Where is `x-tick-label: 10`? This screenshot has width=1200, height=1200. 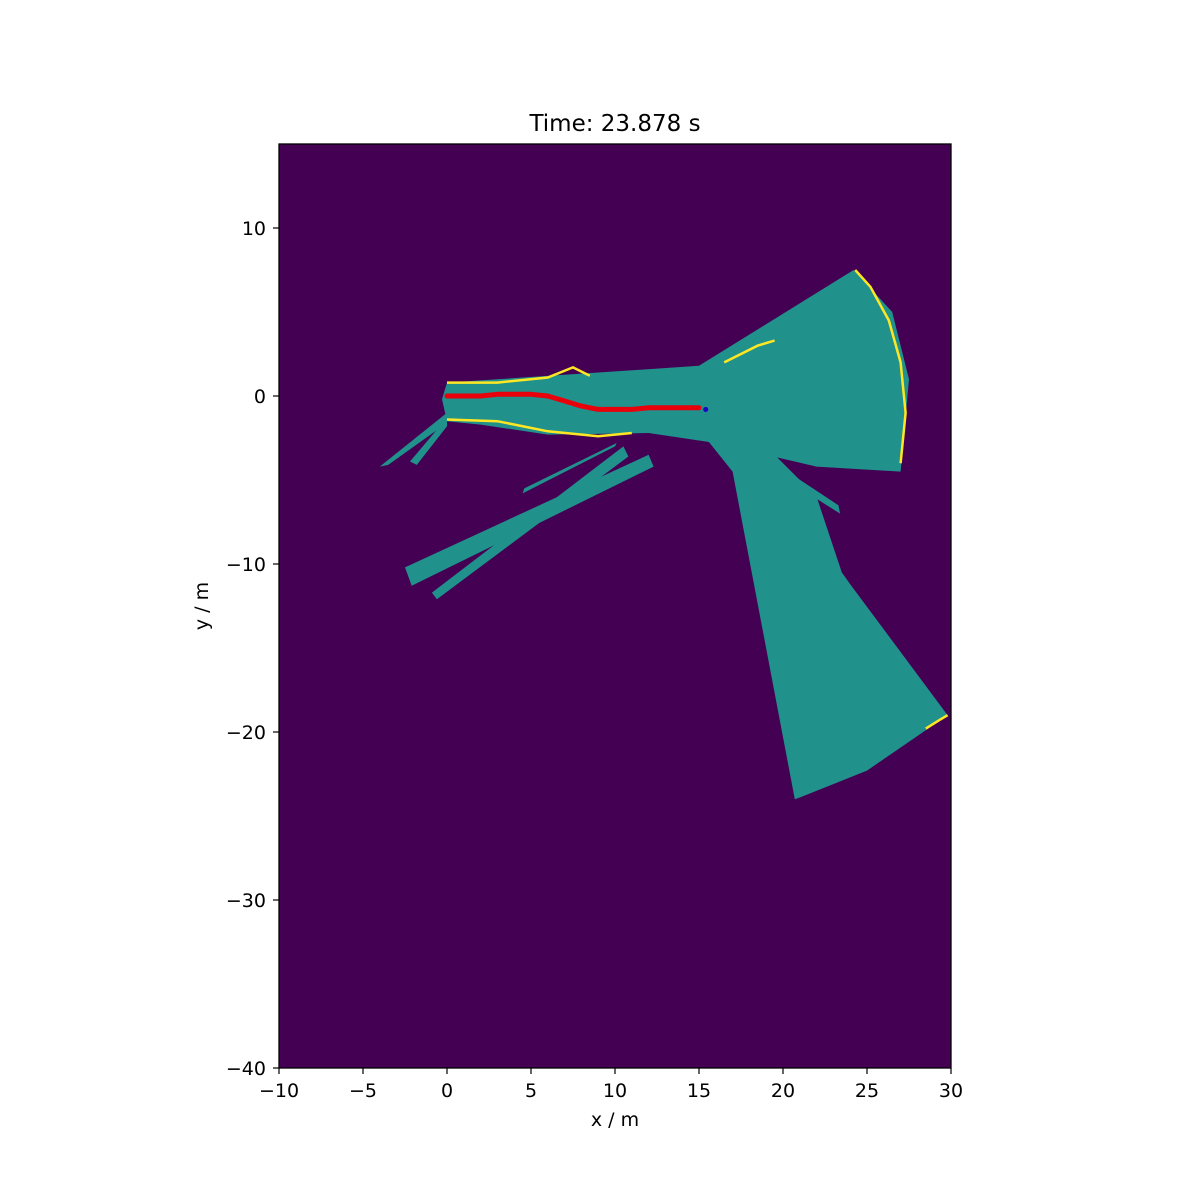 x-tick-label: 10 is located at coordinates (615, 1091).